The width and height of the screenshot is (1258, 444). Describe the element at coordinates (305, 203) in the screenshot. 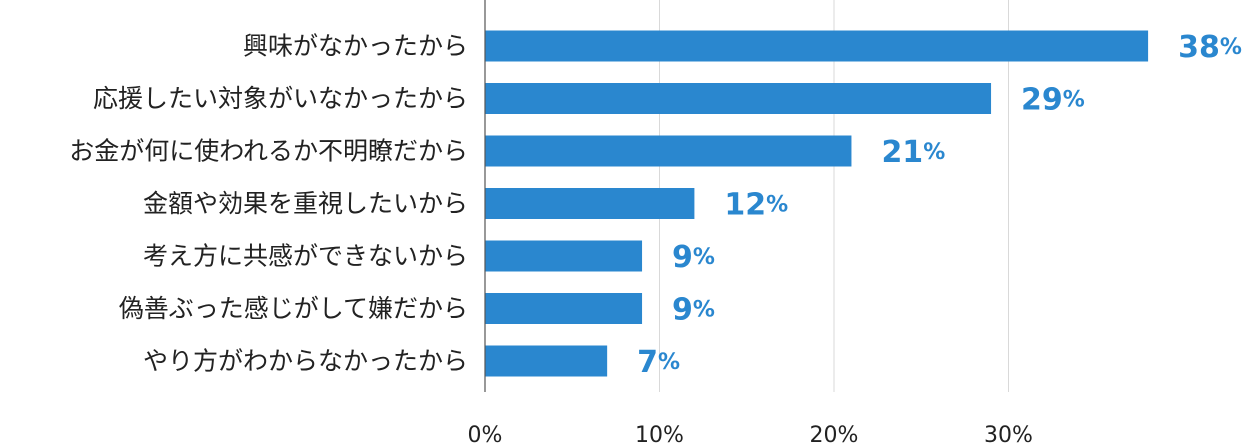

I see `category-label-4: 金額や効果を重視したいから` at that location.